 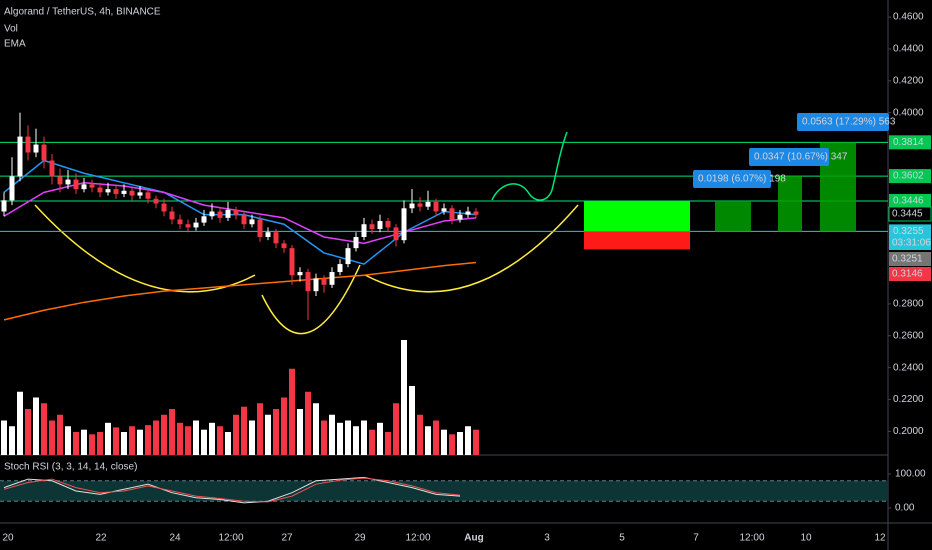 I want to click on y-tick-label: 0.4000, so click(x=908, y=112).